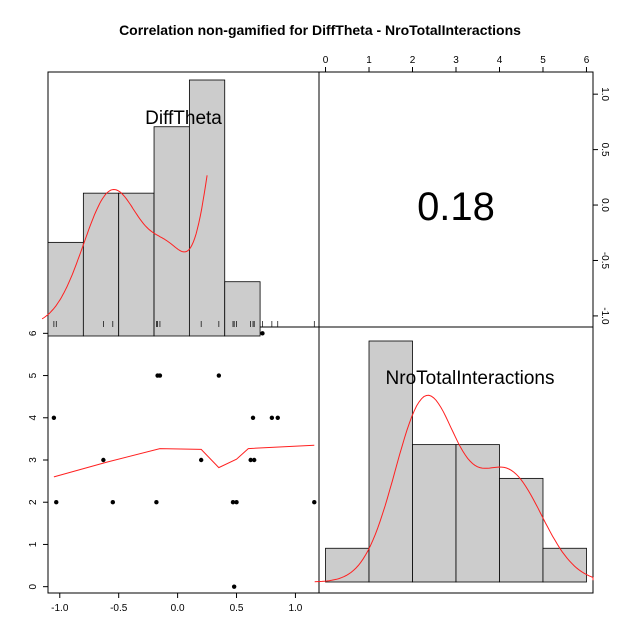  Describe the element at coordinates (33, 460) in the screenshot. I see `y-axis-tick-label-3: 3` at that location.